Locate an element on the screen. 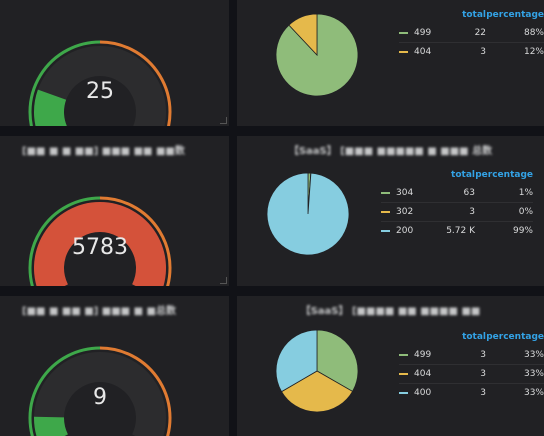  legend-row: 499 3 33% is located at coordinates (471, 355).